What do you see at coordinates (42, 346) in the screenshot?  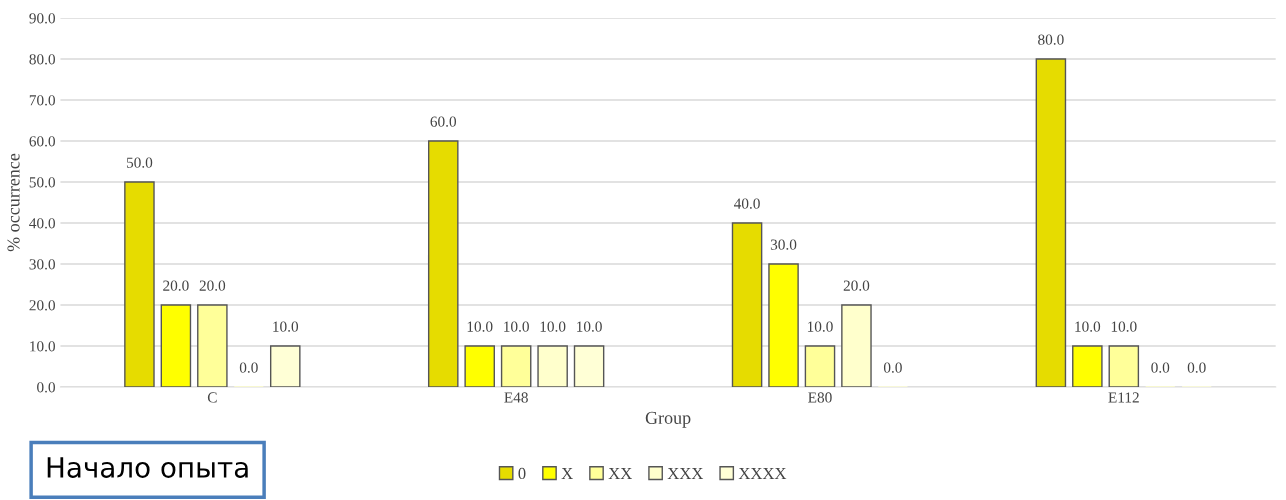 I see `y-tick-label: 10.0` at bounding box center [42, 346].